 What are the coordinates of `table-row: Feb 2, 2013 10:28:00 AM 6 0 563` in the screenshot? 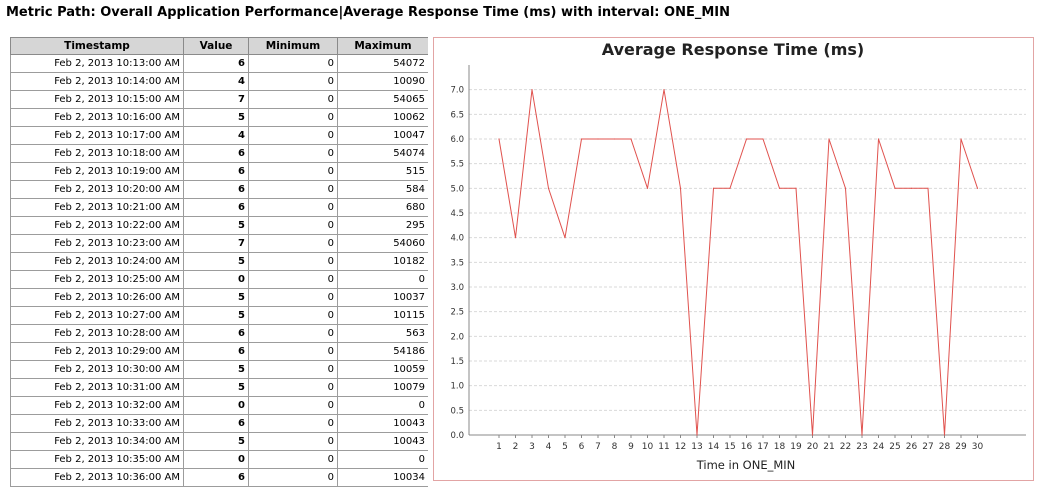 It's located at (219, 333).